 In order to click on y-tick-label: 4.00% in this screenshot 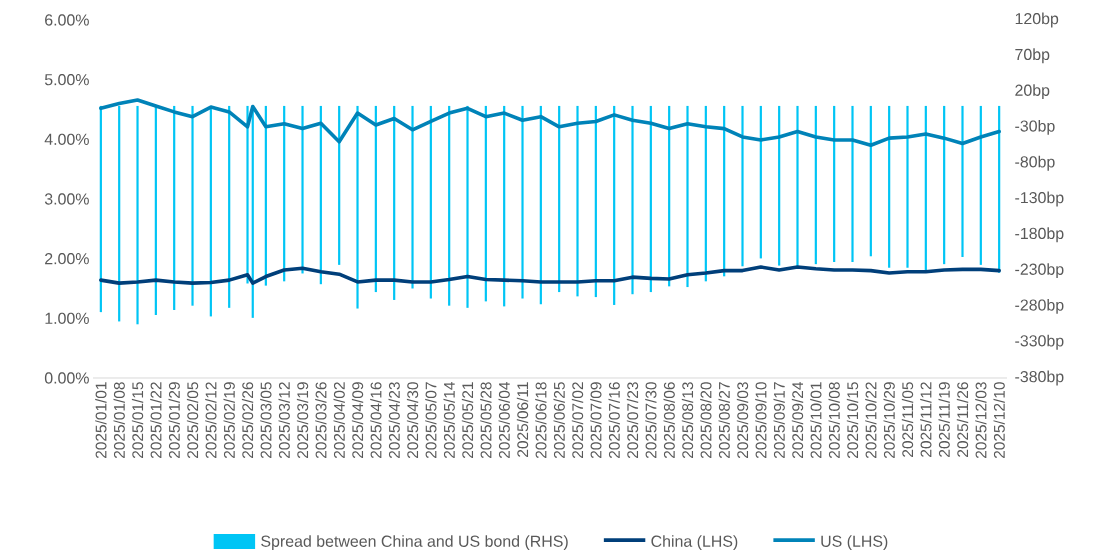, I will do `click(66, 139)`.